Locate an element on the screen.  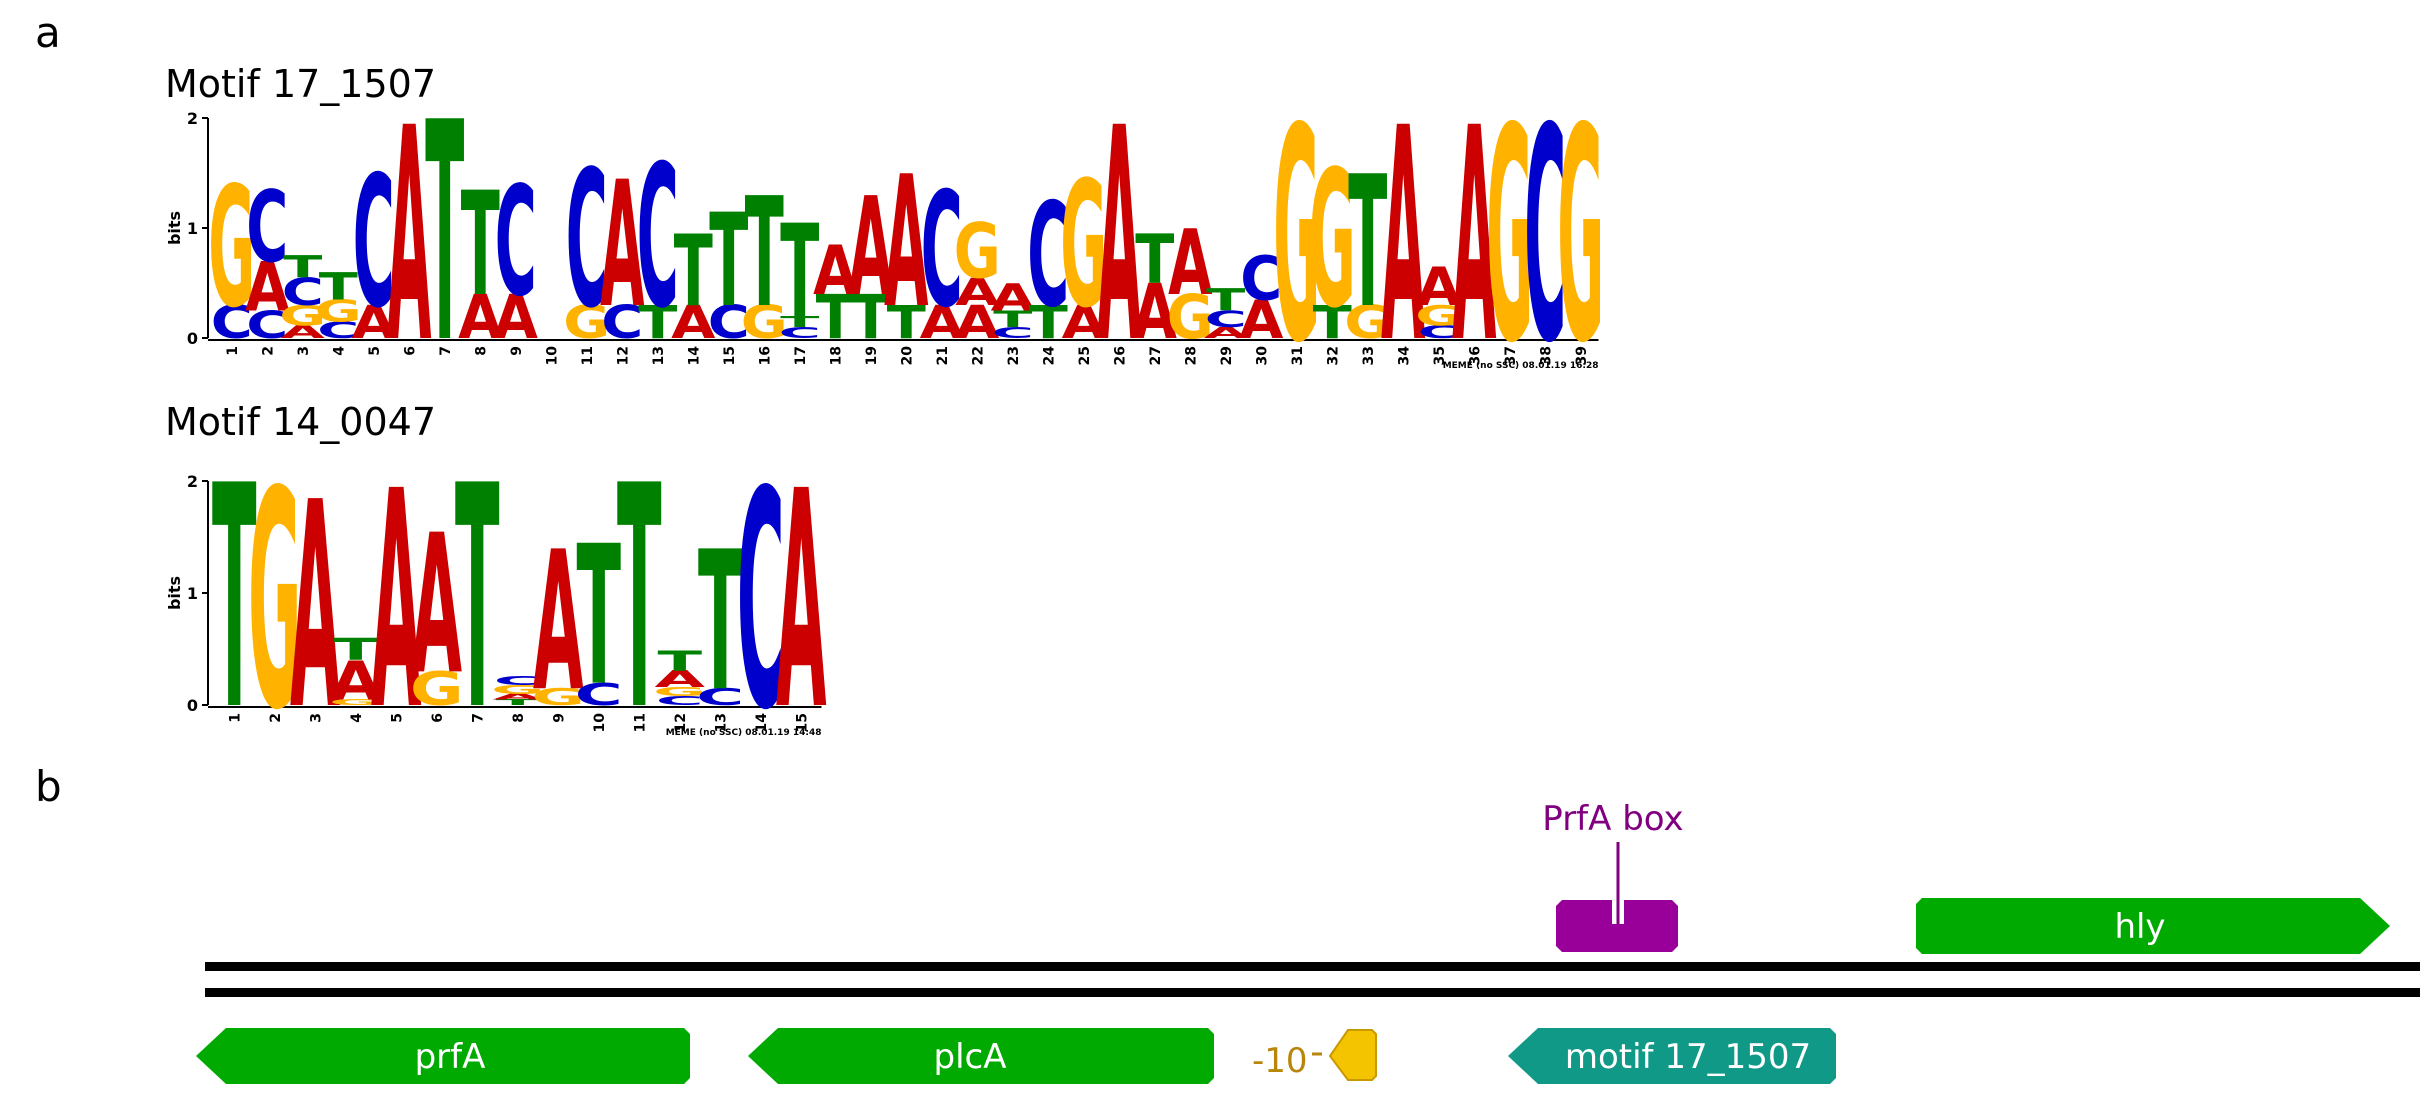
x-tick-label: 37 is located at coordinates (1511, 355).